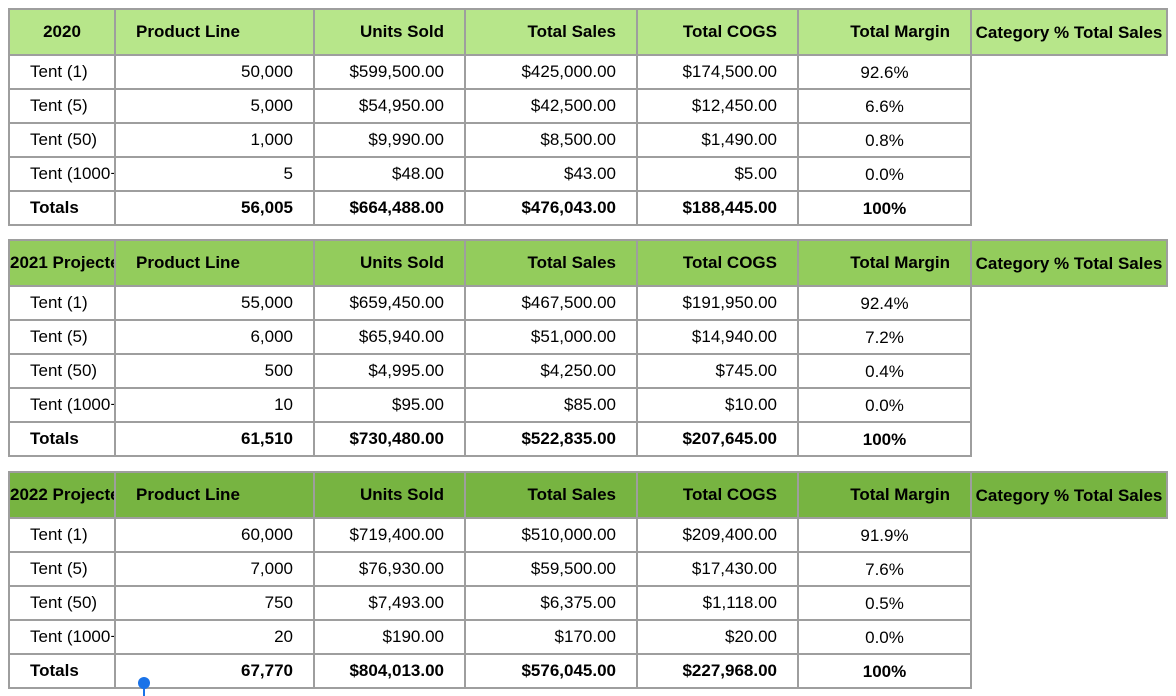 The height and width of the screenshot is (696, 1176). What do you see at coordinates (884, 337) in the screenshot?
I see `cell-category-pct: 7.2%` at bounding box center [884, 337].